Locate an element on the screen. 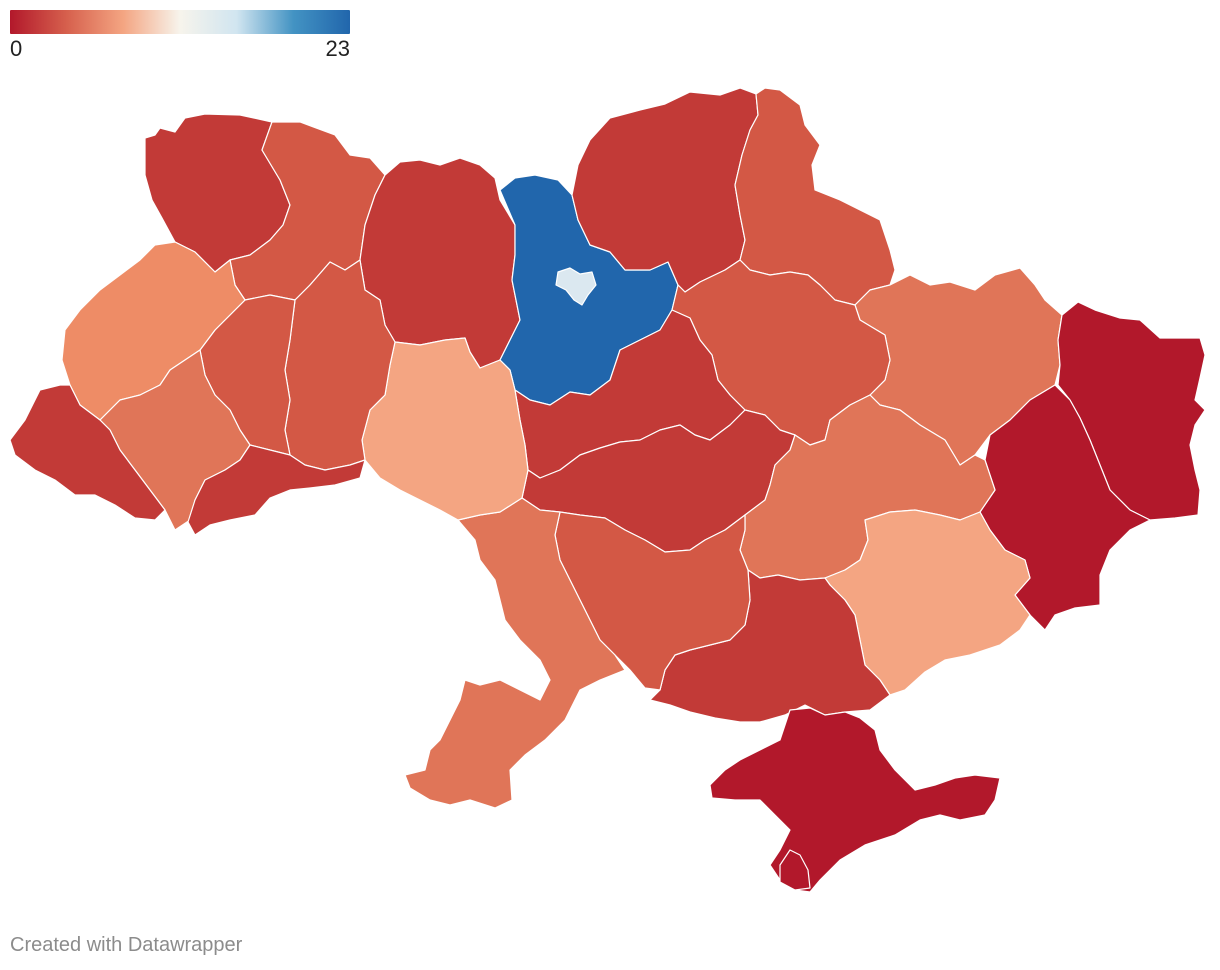 This screenshot has height=970, width=1220. color-legend: 0 23 is located at coordinates (180, 35).